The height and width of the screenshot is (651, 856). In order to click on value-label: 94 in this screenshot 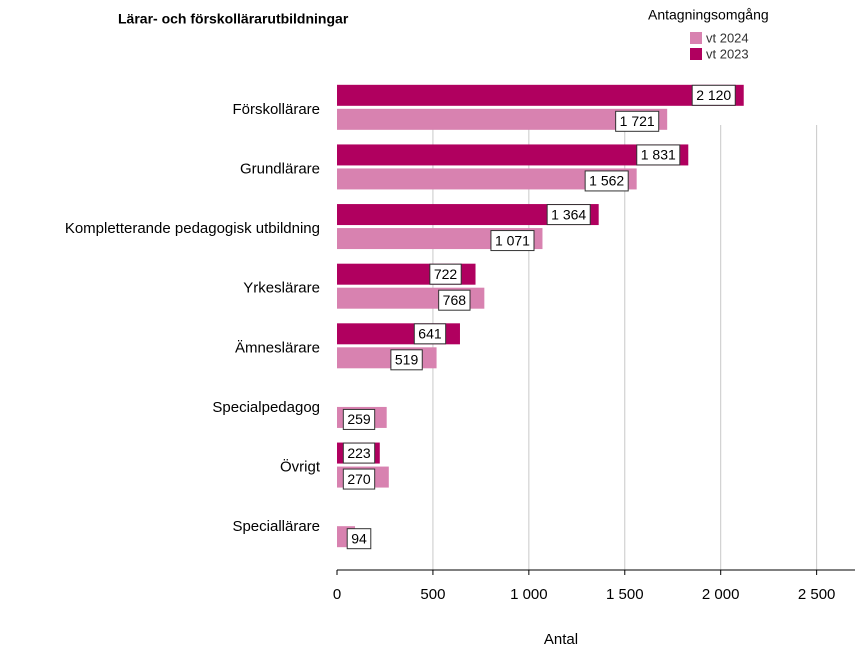, I will do `click(359, 539)`.